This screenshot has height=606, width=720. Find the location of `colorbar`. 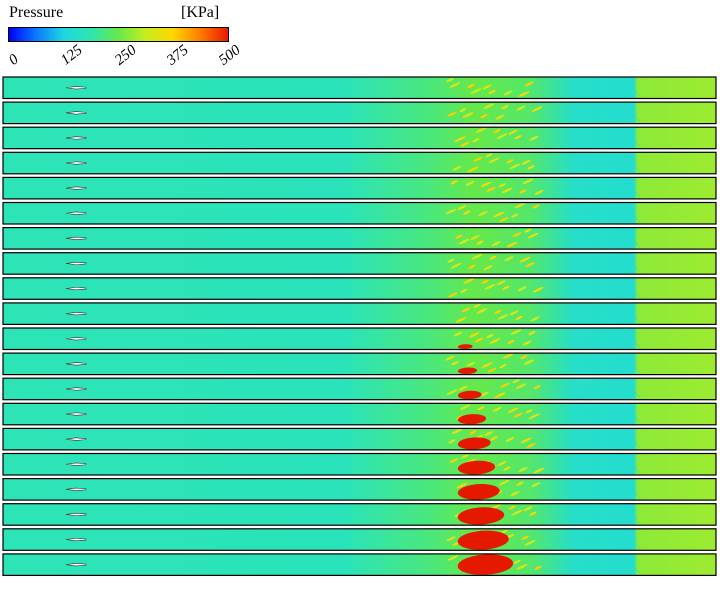

colorbar is located at coordinates (118, 34).